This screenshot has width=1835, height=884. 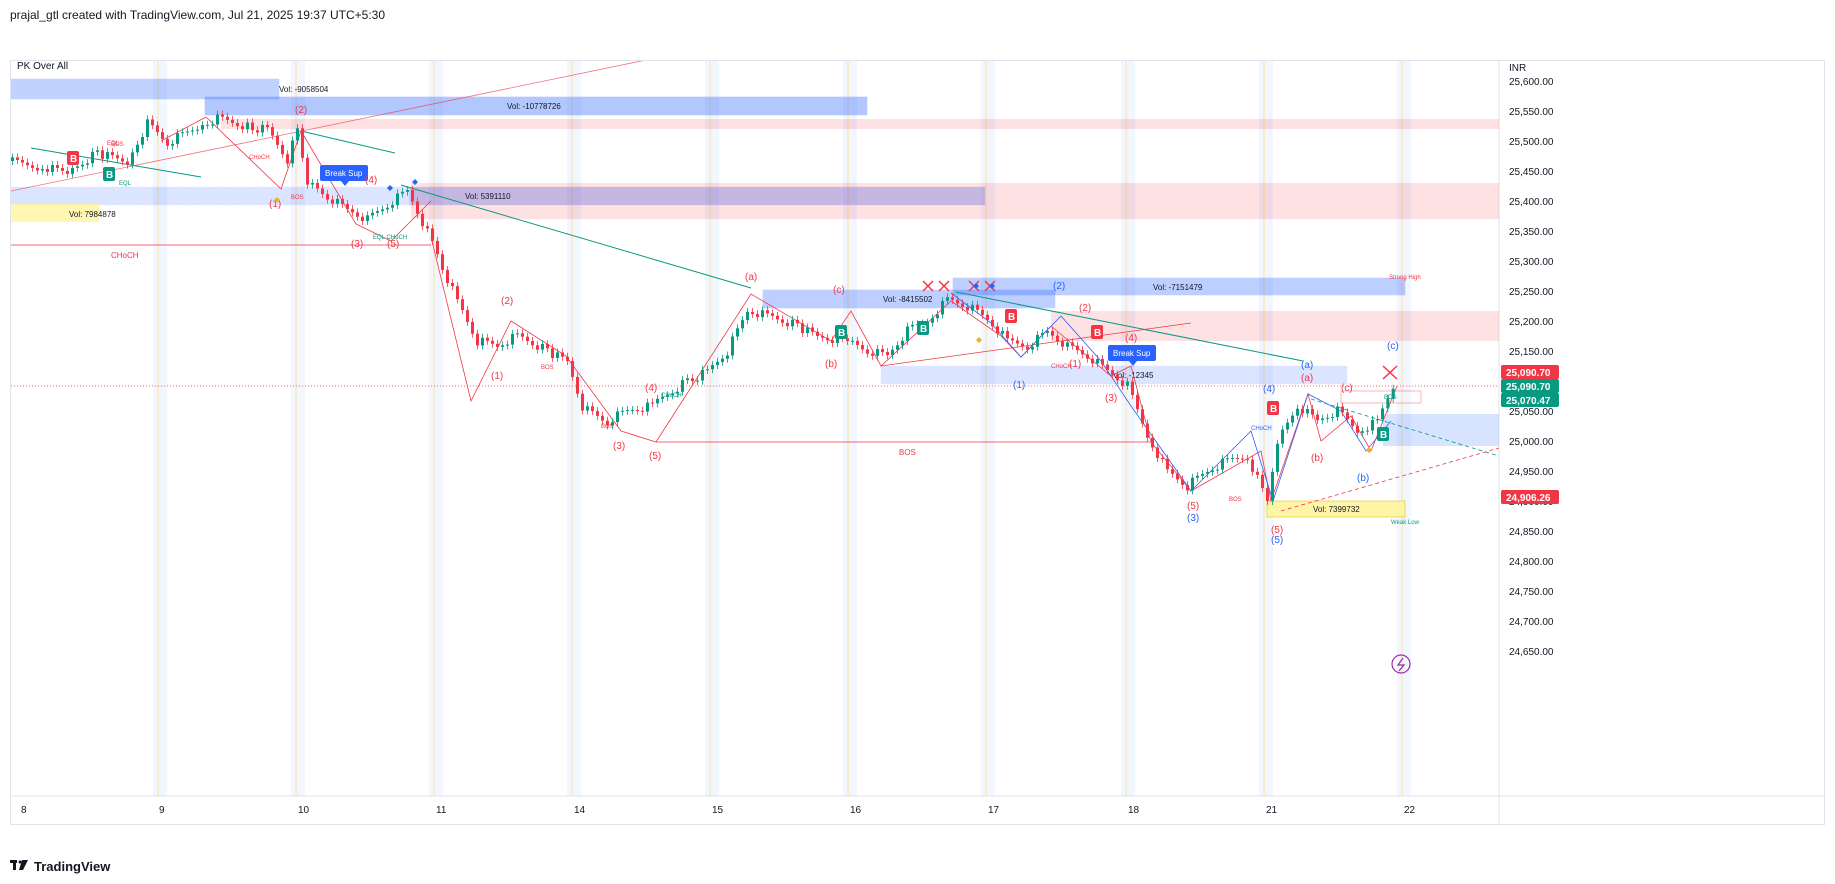 I want to click on date-axis: 8 9 10 11 14 15 16 17 18 21 22, so click(x=718, y=810).